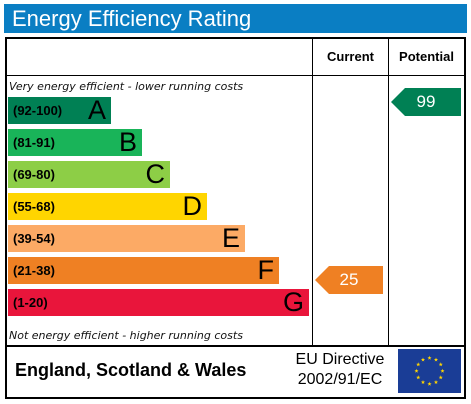 The height and width of the screenshot is (404, 471). What do you see at coordinates (388, 191) in the screenshot?
I see `divider-potential` at bounding box center [388, 191].